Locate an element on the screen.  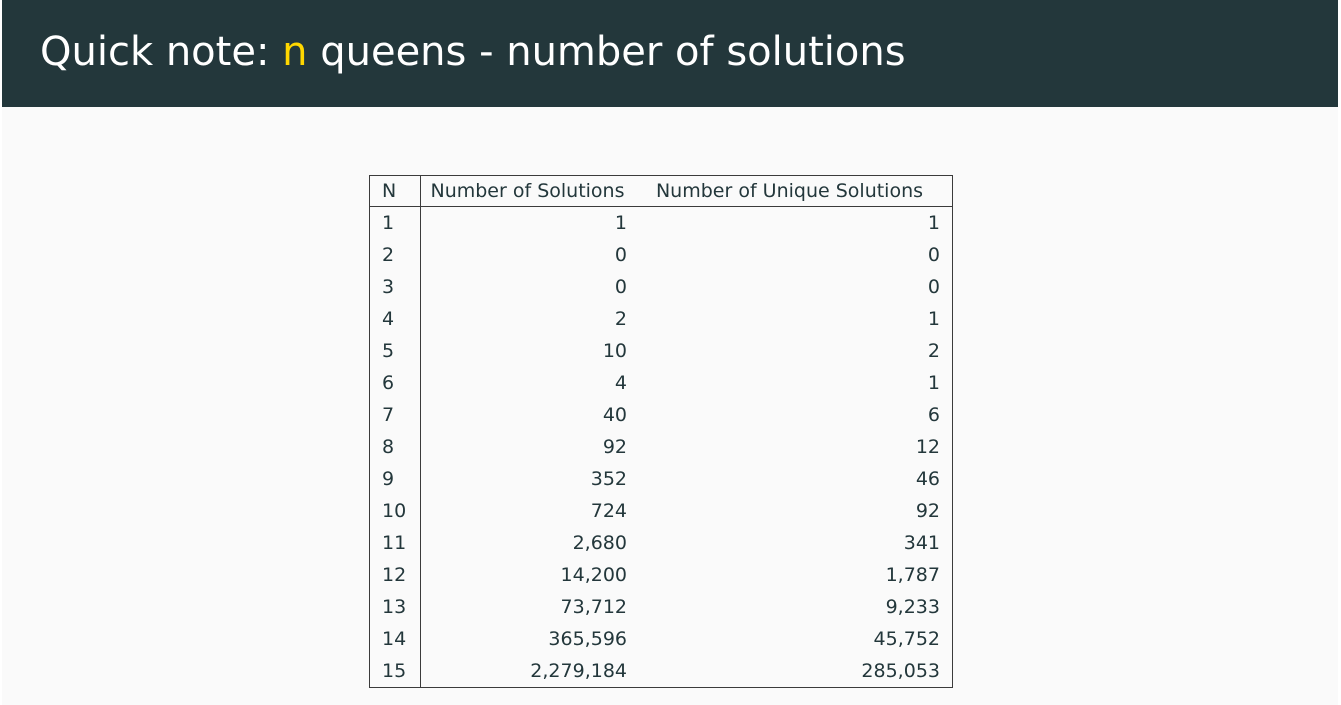
header-number-of-solutions: Number of Solutions is located at coordinates (523, 191).